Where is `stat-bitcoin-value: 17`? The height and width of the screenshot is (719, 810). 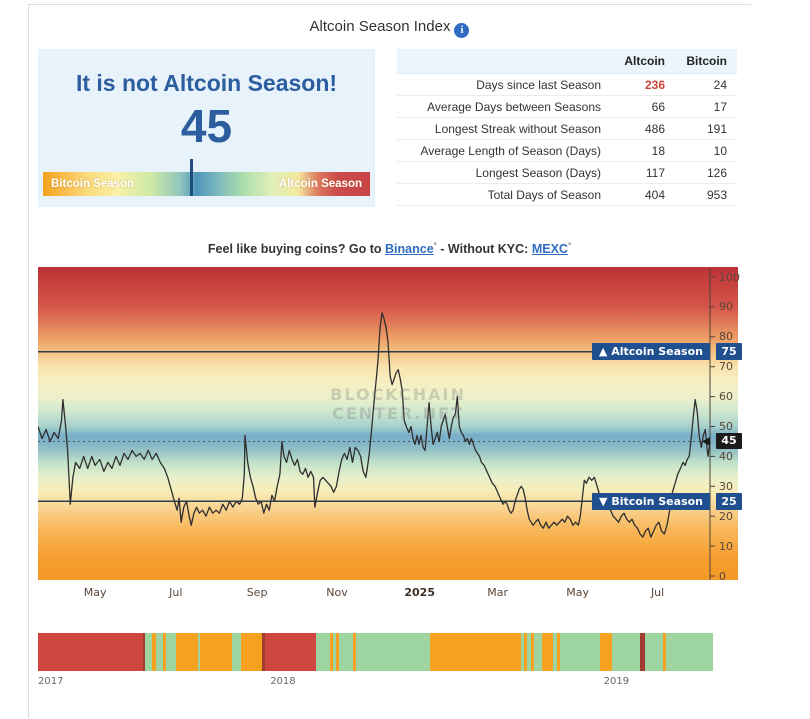 stat-bitcoin-value: 17 is located at coordinates (720, 106).